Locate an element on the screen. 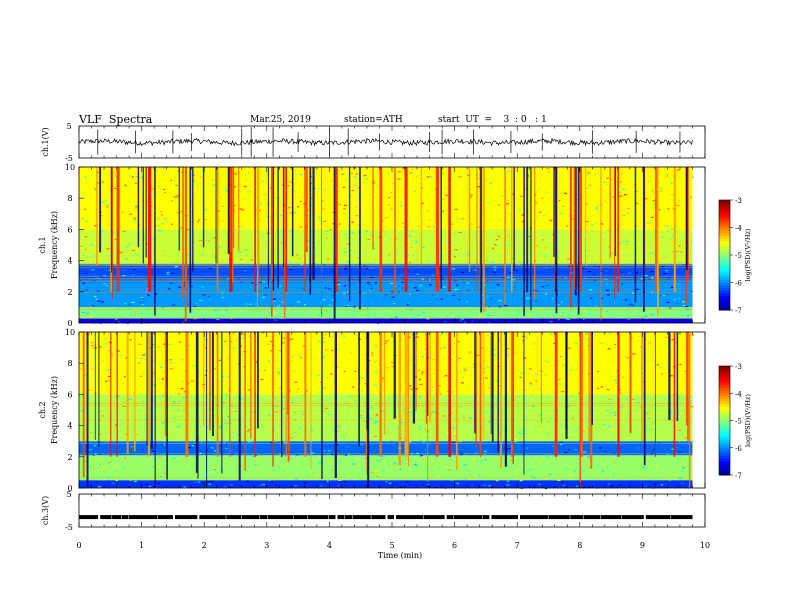  ch1-band is located at coordinates (386, 198).